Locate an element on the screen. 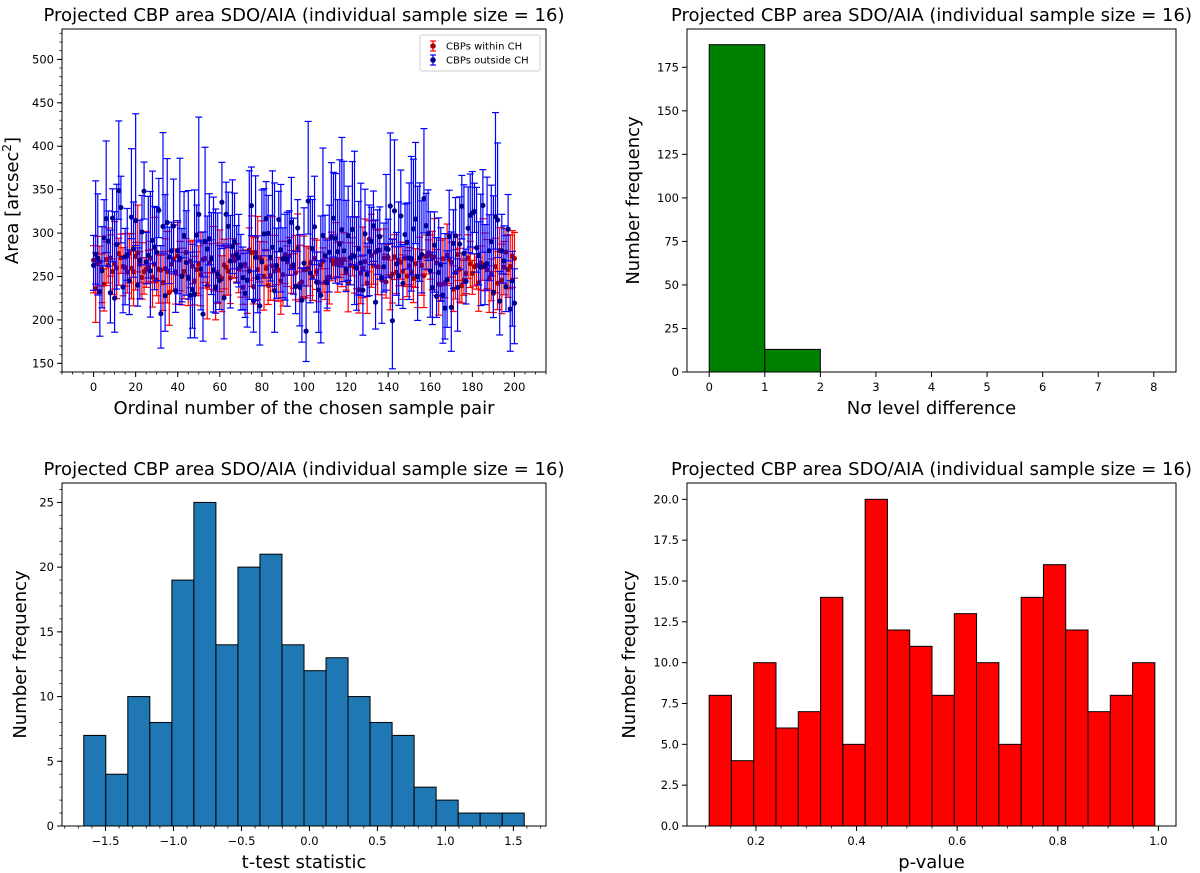 Image resolution: width=1200 pixels, height=873 pixels. x-tick-label: 40 is located at coordinates (177, 387).